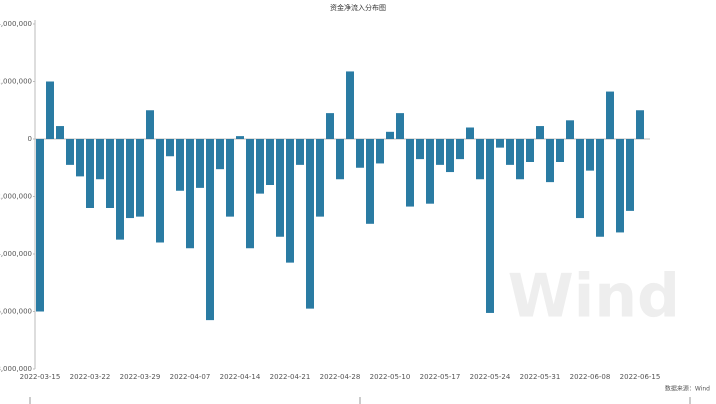 This screenshot has height=404, width=716. What do you see at coordinates (140, 377) in the screenshot?
I see `x-tick-label: 2022-03-29` at bounding box center [140, 377].